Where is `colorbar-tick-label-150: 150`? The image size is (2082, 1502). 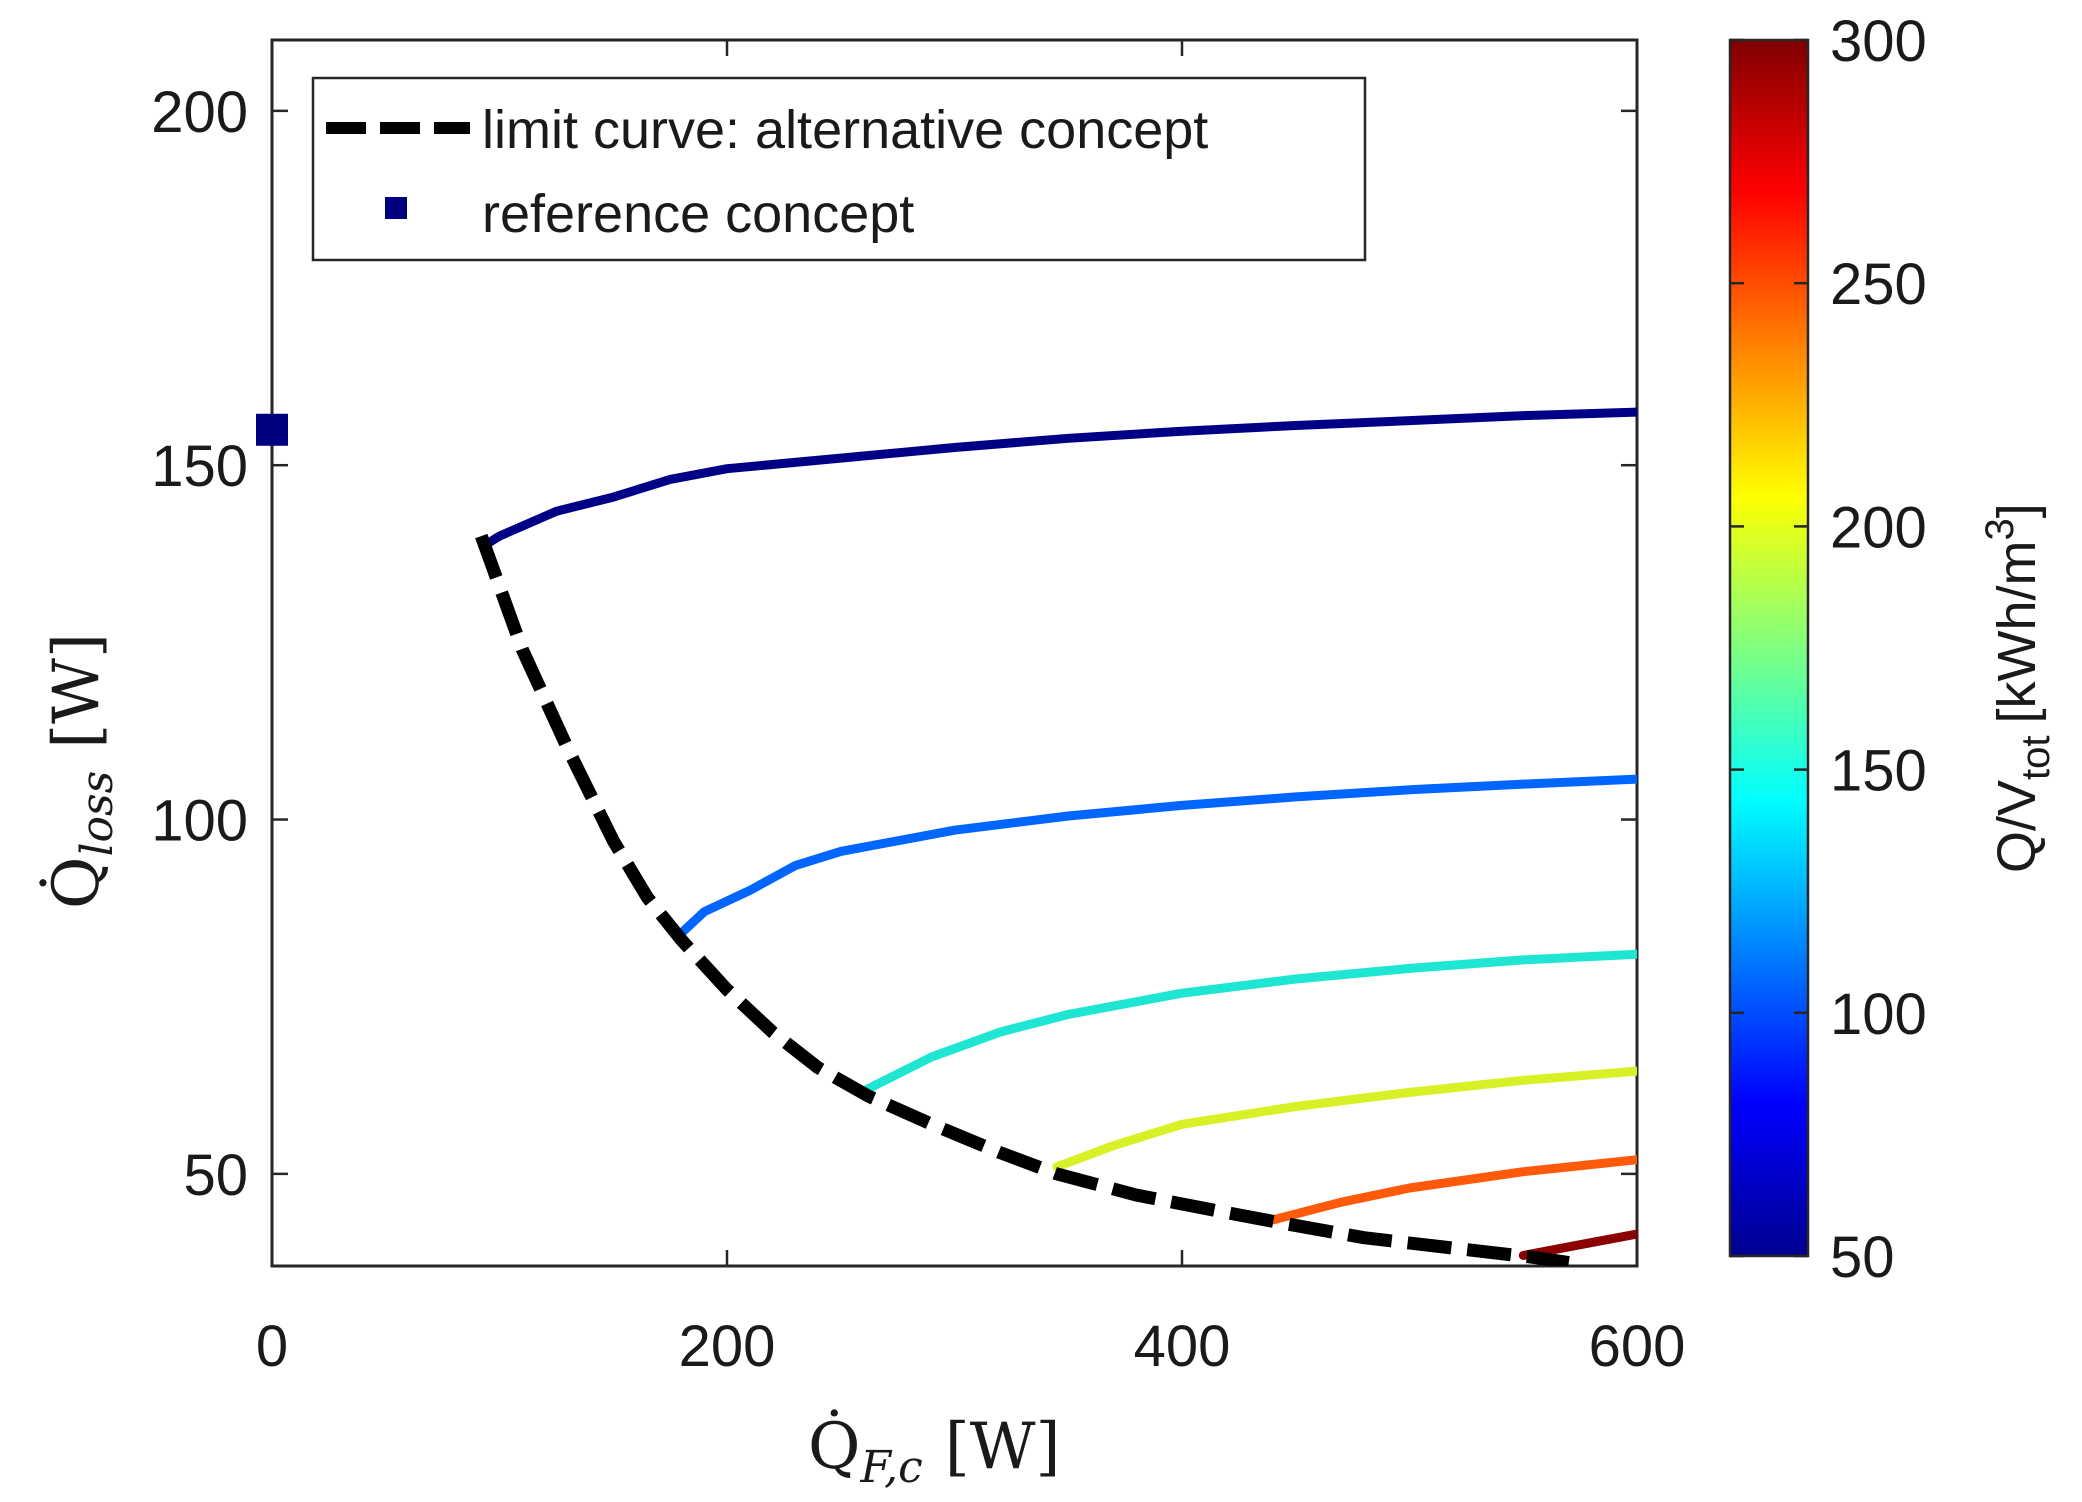 colorbar-tick-label-150: 150 is located at coordinates (1878, 771).